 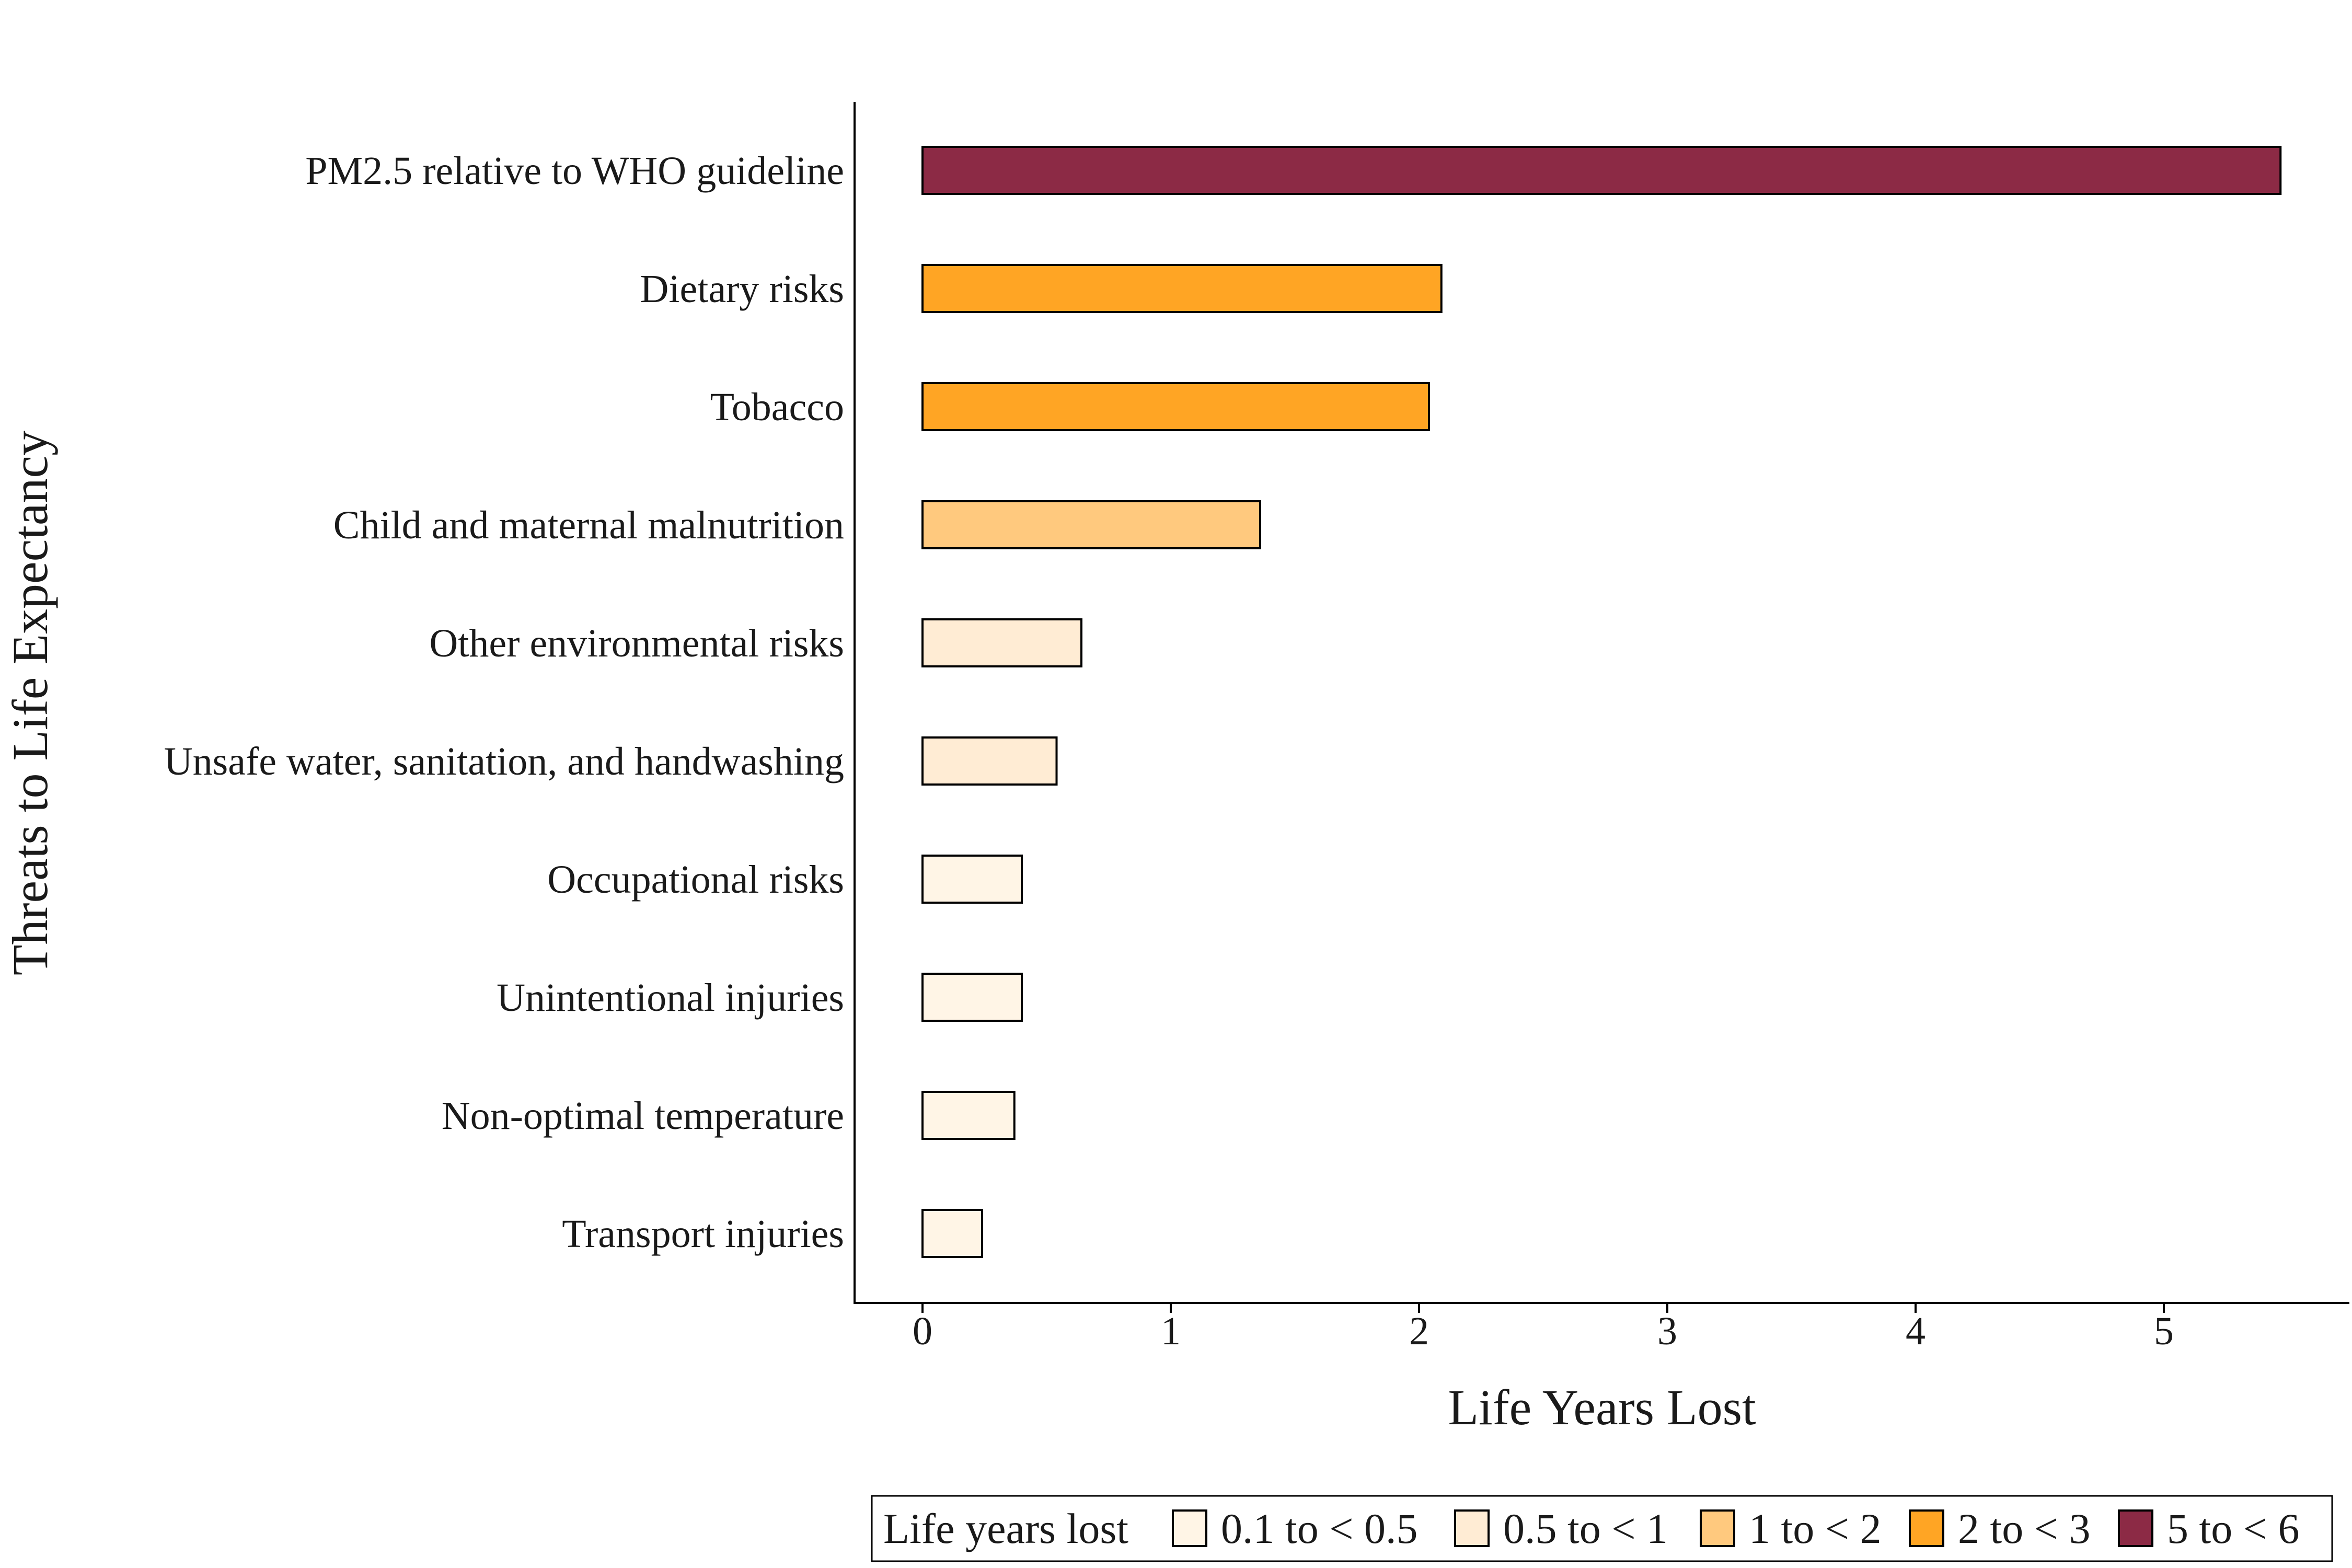 I want to click on x-tick-label: 1, so click(x=1171, y=1331).